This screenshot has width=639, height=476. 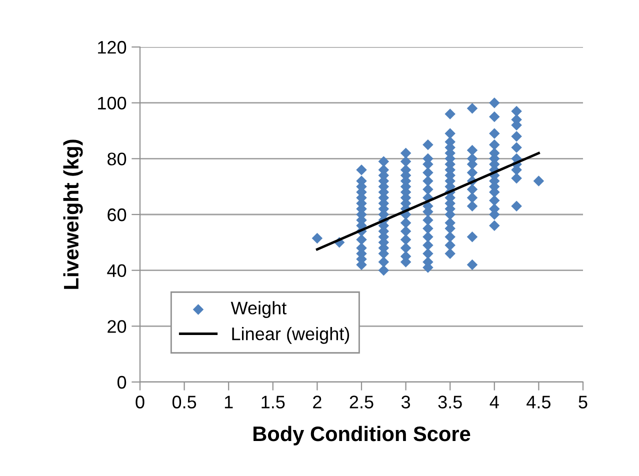 I want to click on x-tick-label: 0.5, so click(x=184, y=402).